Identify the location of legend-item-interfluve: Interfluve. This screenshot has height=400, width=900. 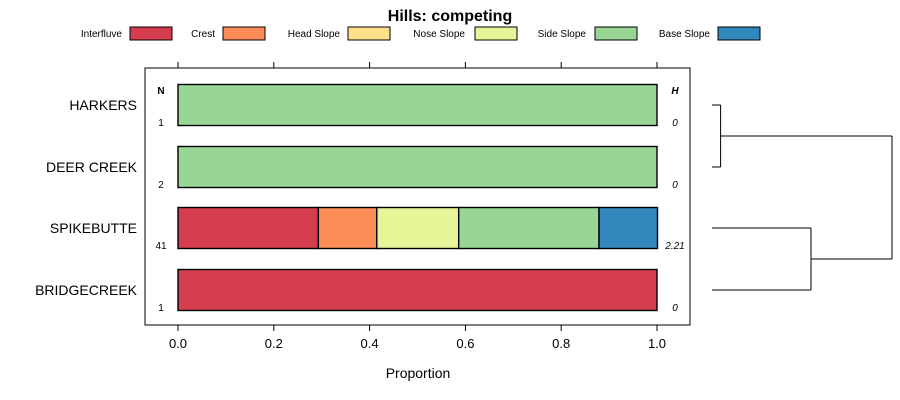
(127, 33).